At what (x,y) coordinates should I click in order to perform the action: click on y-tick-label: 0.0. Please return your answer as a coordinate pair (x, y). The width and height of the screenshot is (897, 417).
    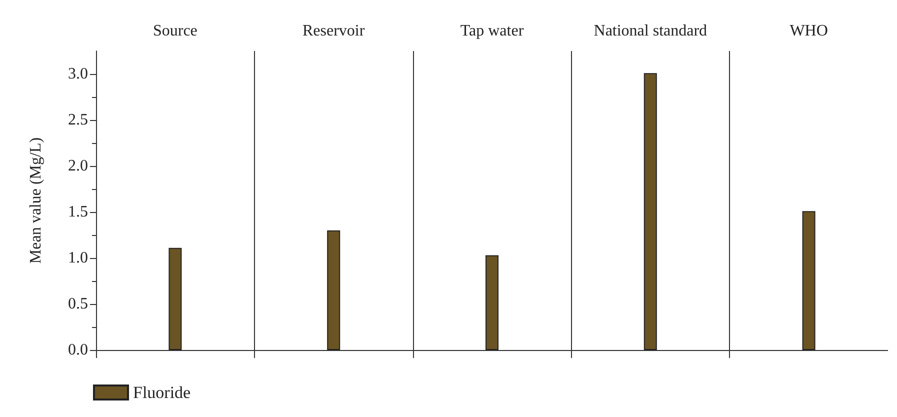
    Looking at the image, I should click on (78, 350).